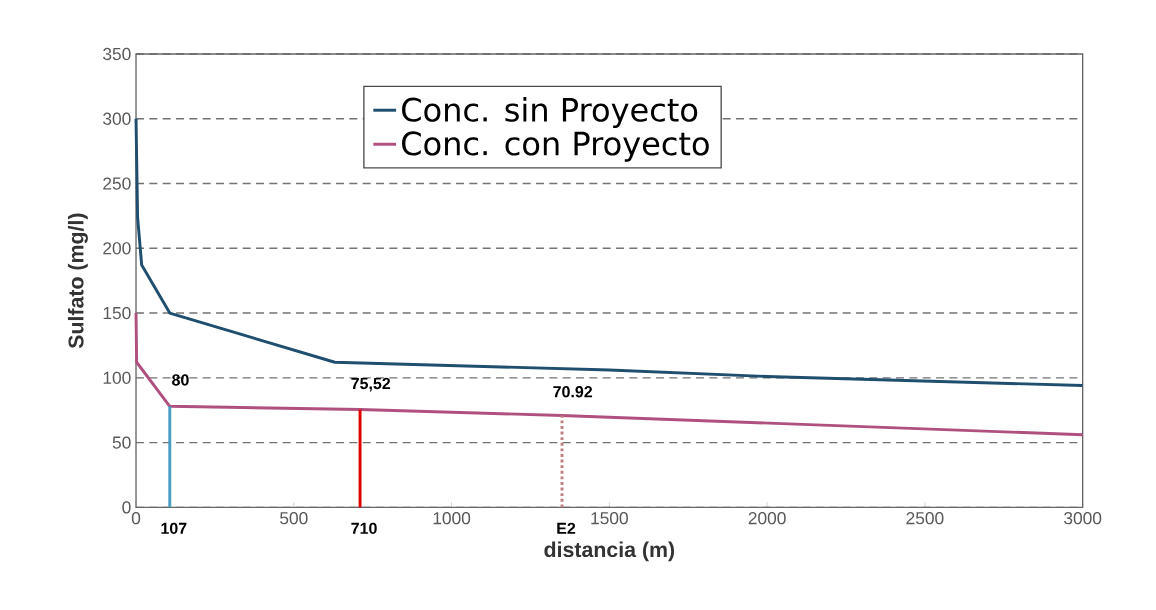 The height and width of the screenshot is (610, 1156). Describe the element at coordinates (77, 281) in the screenshot. I see `y-axis-title: Sulfato (mg/l)` at that location.